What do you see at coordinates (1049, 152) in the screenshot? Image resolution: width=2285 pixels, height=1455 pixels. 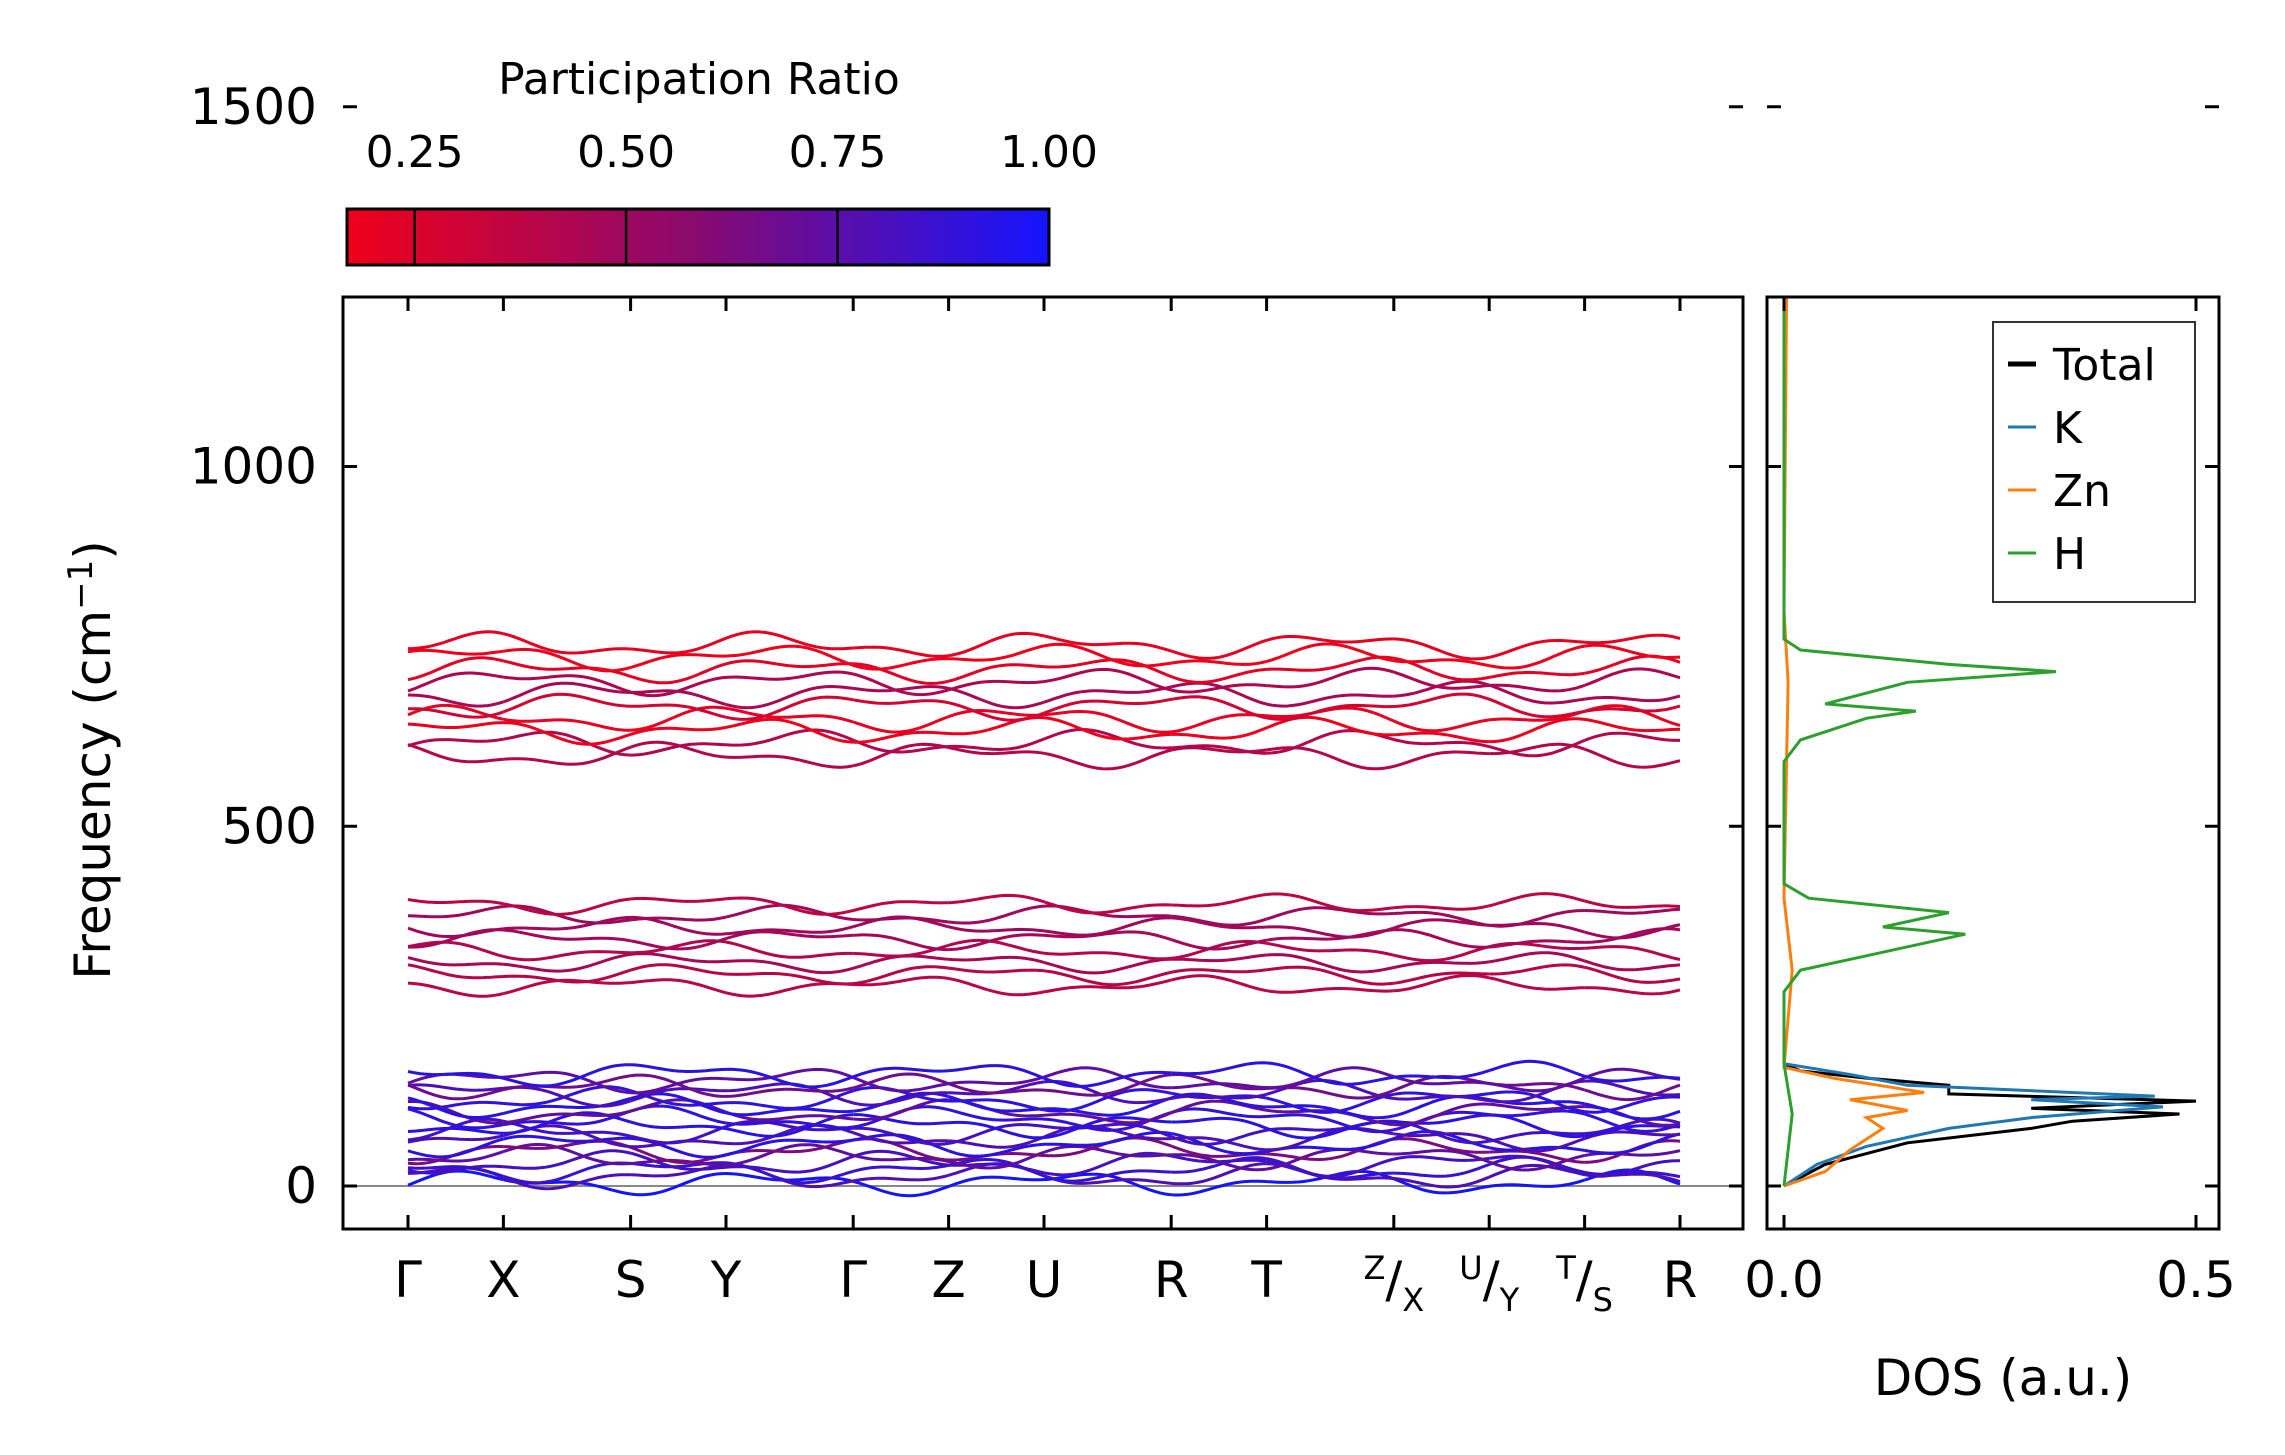 I see `colorbar-tick-label: 1.00` at bounding box center [1049, 152].